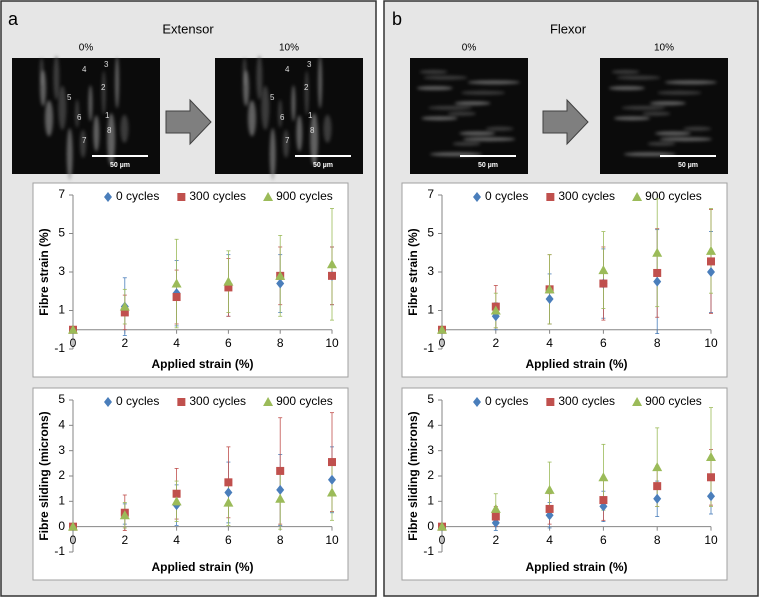 This screenshot has width=759, height=597. Describe the element at coordinates (109, 130) in the screenshot. I see `fibre-label: 8` at that location.